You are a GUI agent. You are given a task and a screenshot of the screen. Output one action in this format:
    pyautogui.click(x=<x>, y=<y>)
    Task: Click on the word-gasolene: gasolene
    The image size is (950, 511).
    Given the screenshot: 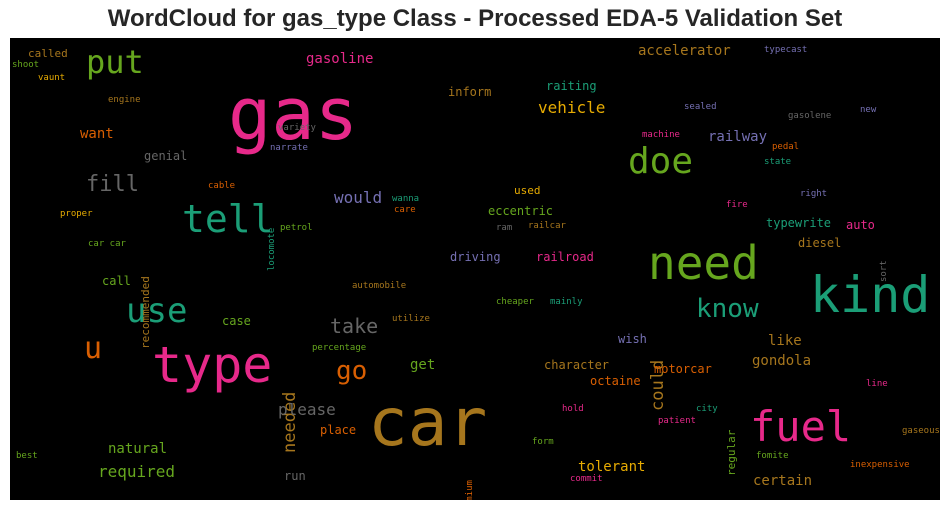 What is the action you would take?
    pyautogui.click(x=810, y=116)
    